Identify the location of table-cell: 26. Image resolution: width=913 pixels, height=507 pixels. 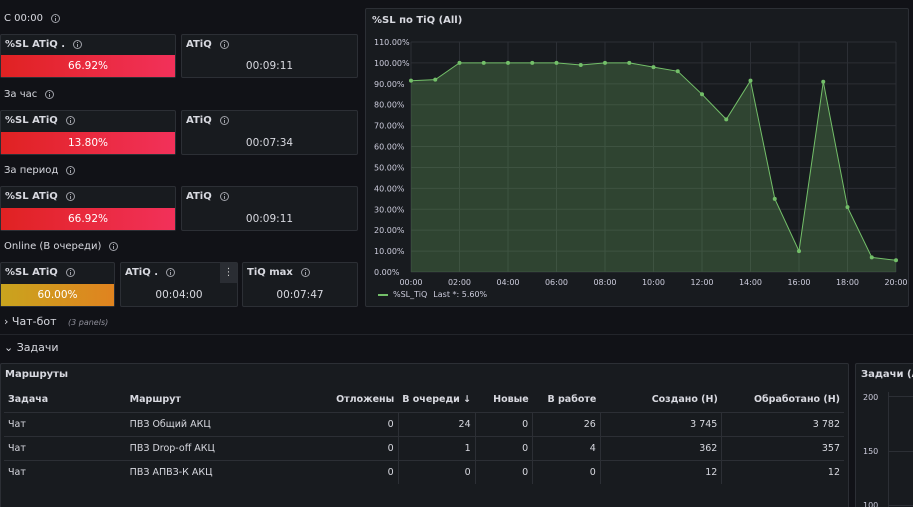
(566, 423).